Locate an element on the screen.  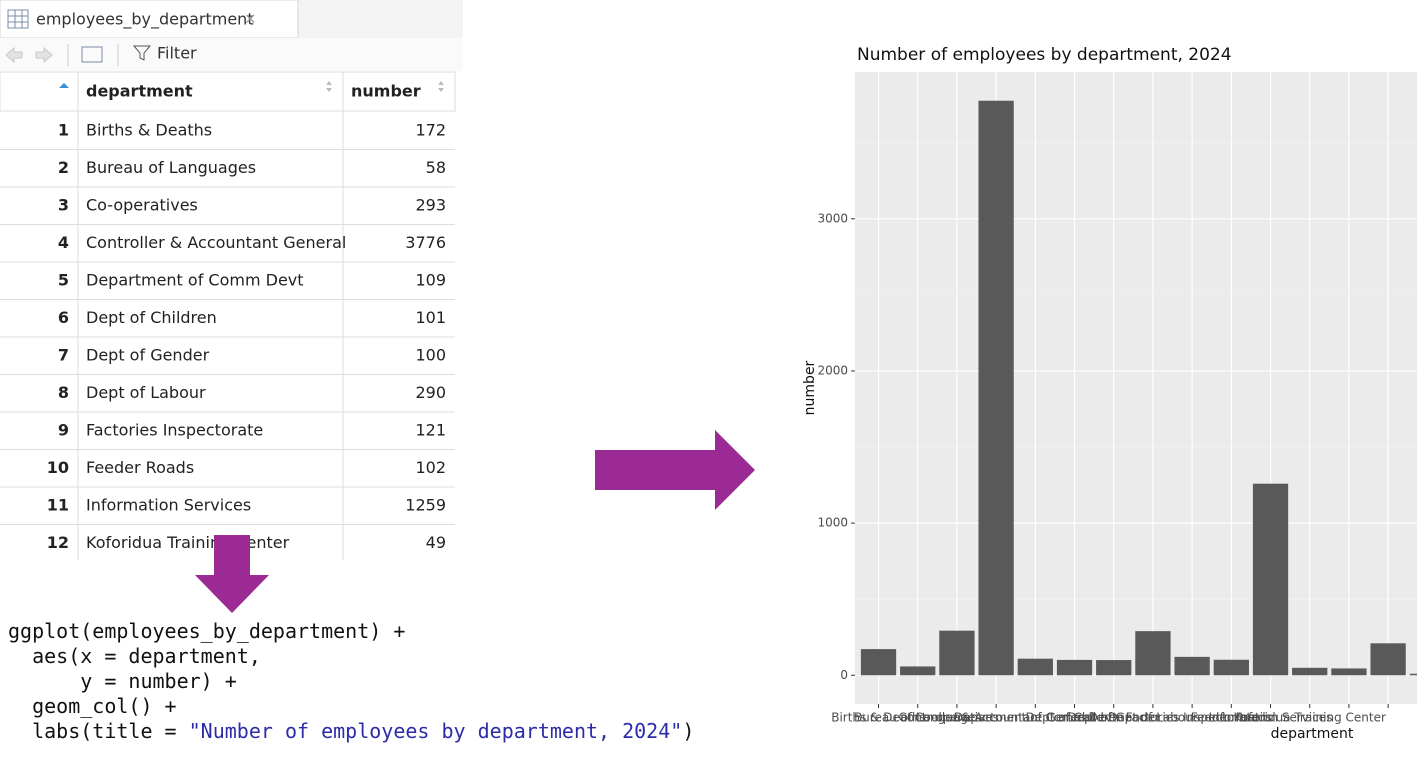
down-arrow is located at coordinates (232, 574).